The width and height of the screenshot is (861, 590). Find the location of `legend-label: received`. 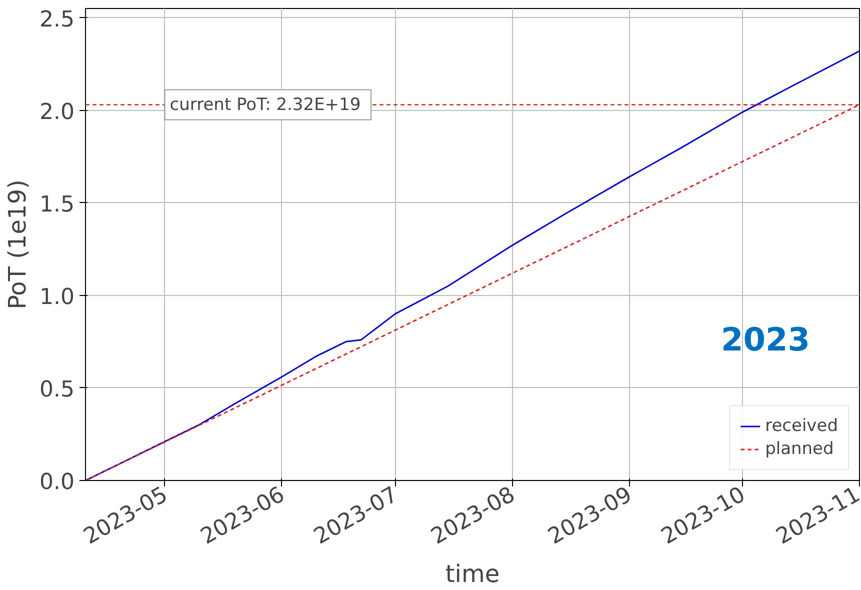

legend-label: received is located at coordinates (801, 426).